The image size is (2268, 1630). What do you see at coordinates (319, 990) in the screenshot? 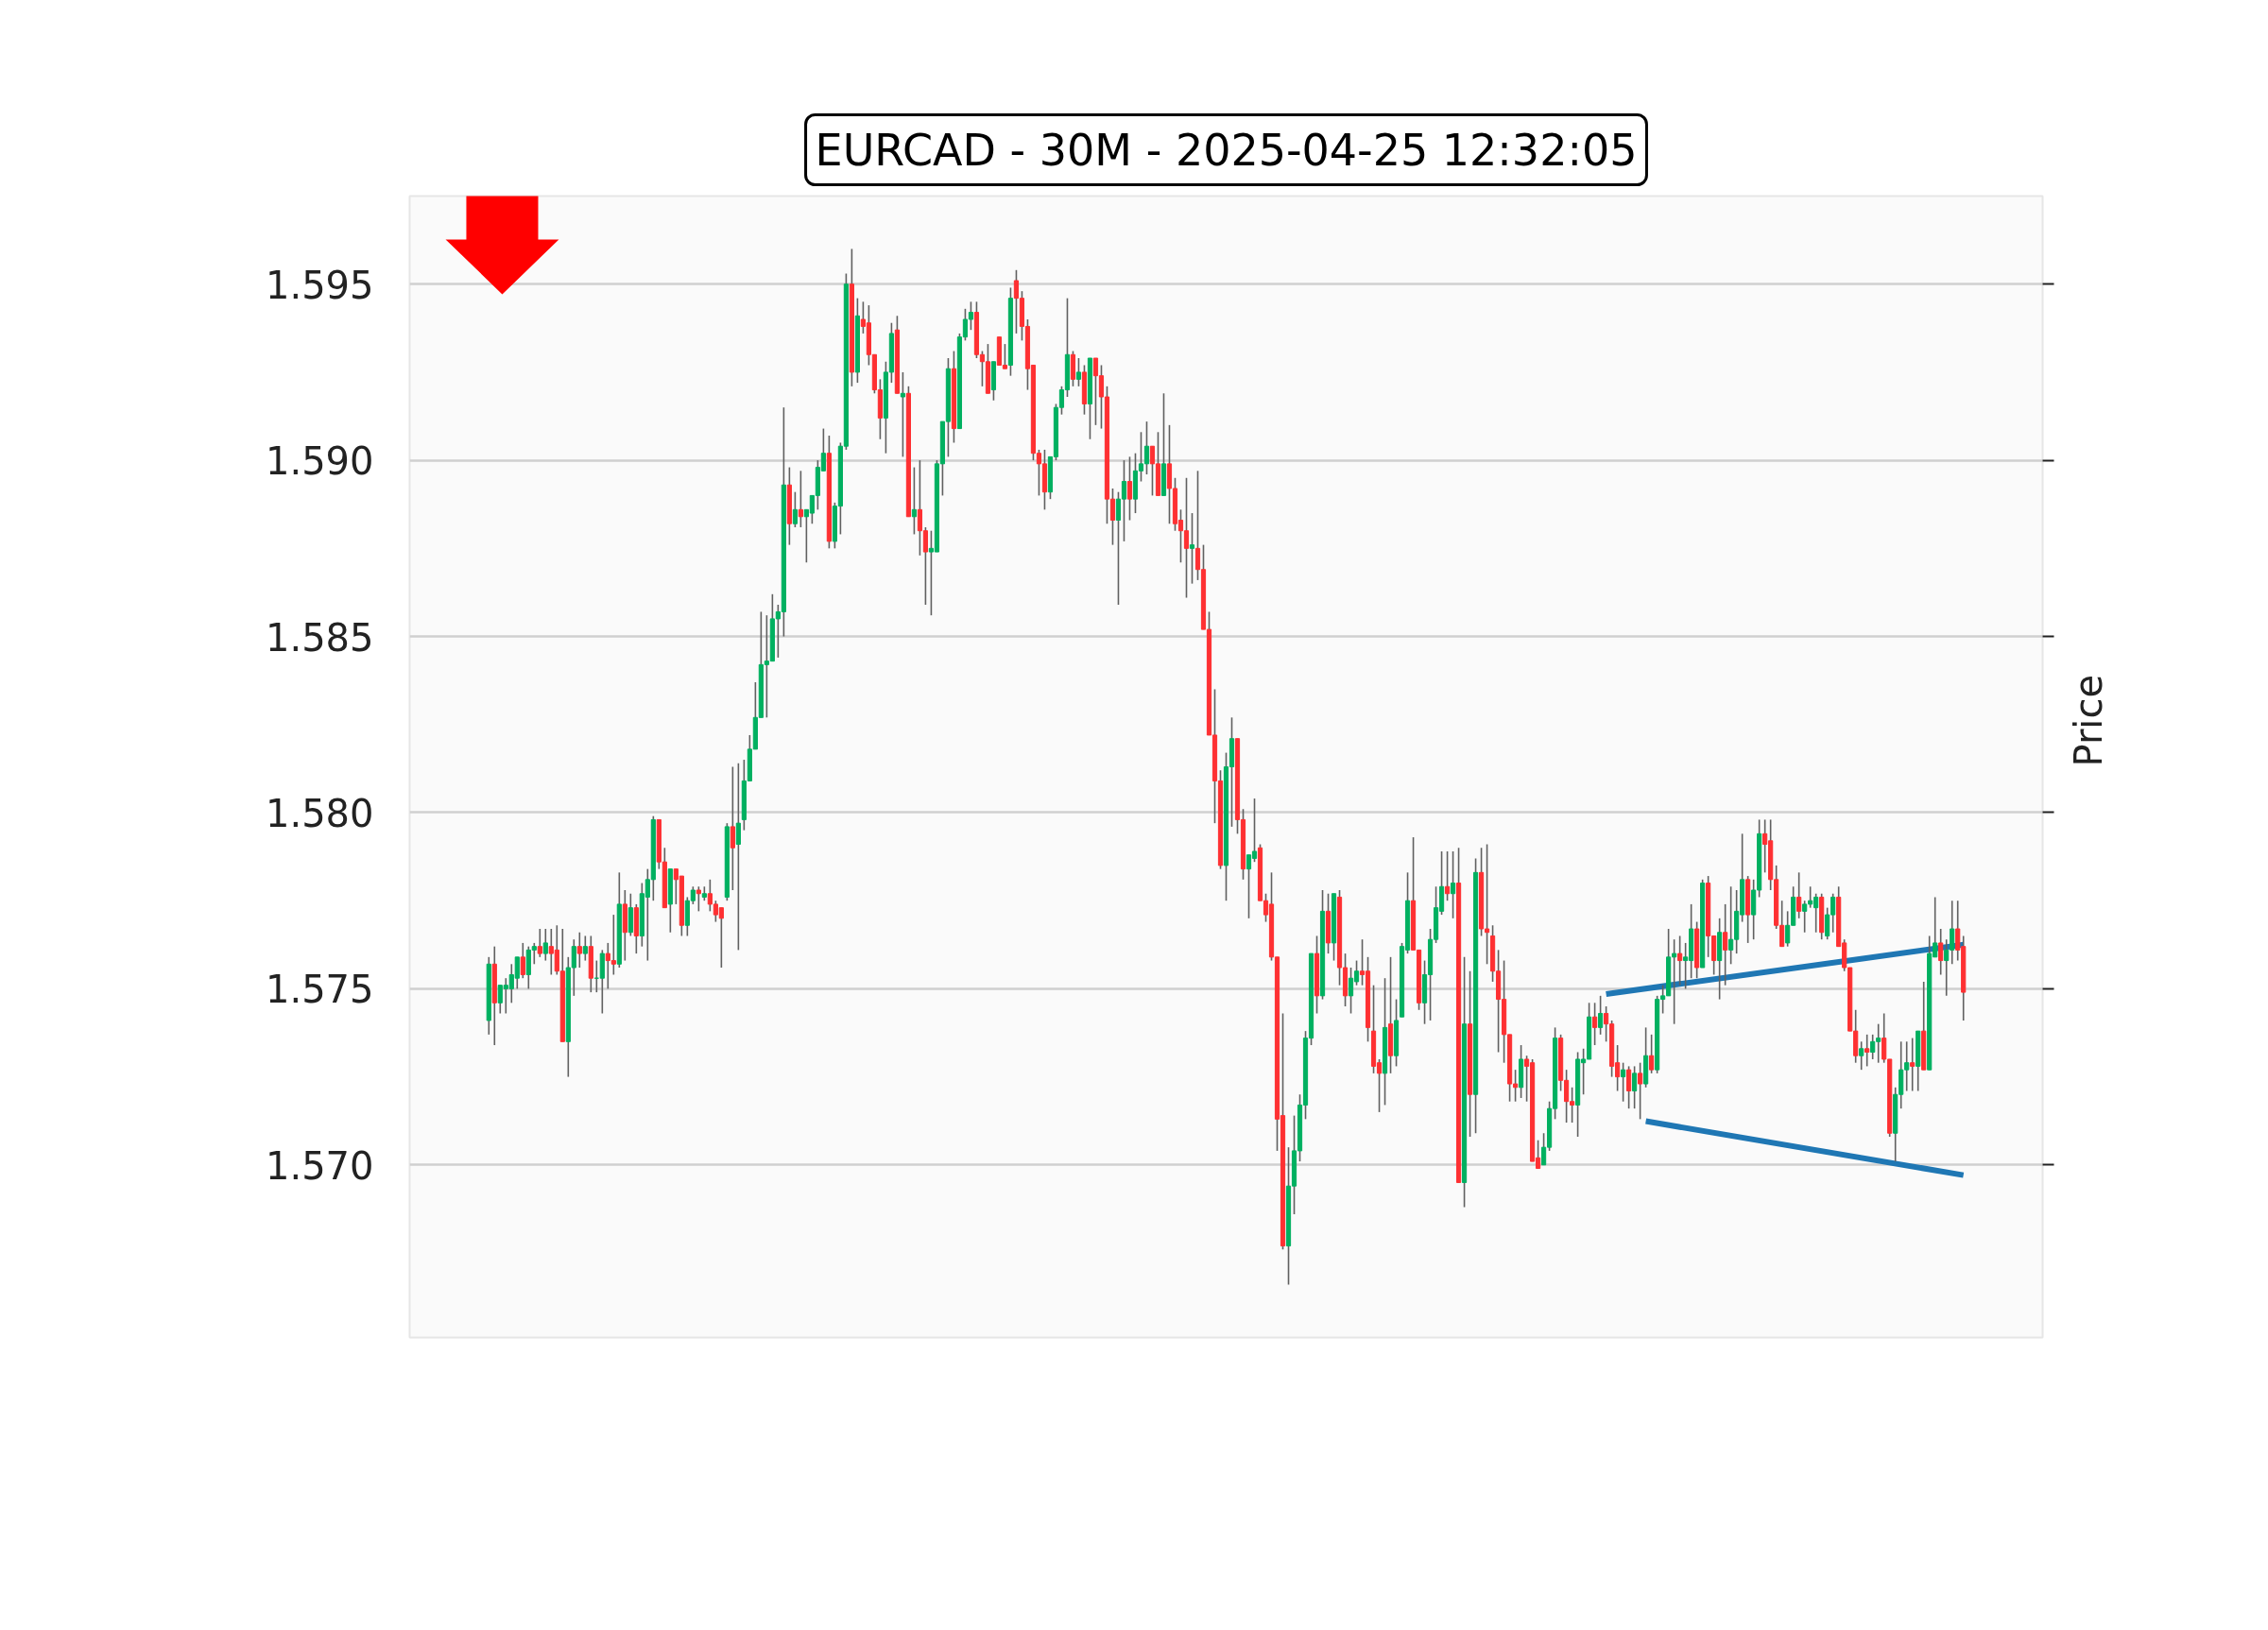
I see `y-tick-label: 1.575` at bounding box center [319, 990].